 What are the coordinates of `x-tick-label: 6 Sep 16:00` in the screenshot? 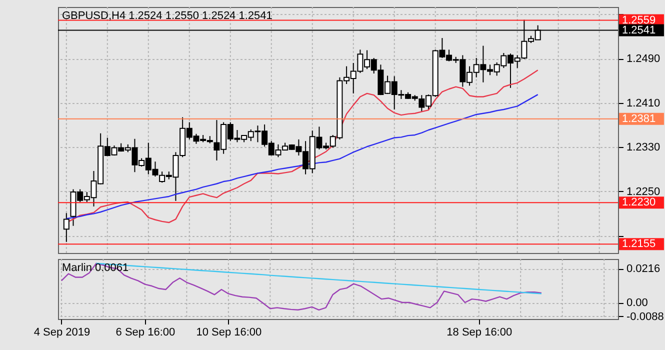 It's located at (146, 332).